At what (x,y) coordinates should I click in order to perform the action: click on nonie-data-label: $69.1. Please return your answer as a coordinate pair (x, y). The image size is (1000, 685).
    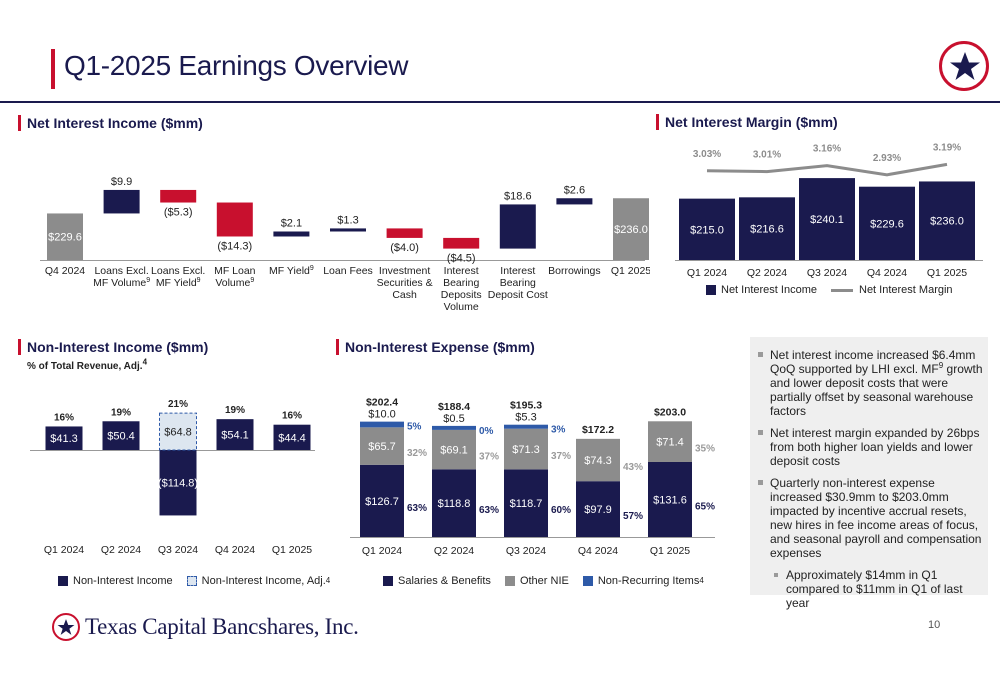
    Looking at the image, I should click on (454, 451).